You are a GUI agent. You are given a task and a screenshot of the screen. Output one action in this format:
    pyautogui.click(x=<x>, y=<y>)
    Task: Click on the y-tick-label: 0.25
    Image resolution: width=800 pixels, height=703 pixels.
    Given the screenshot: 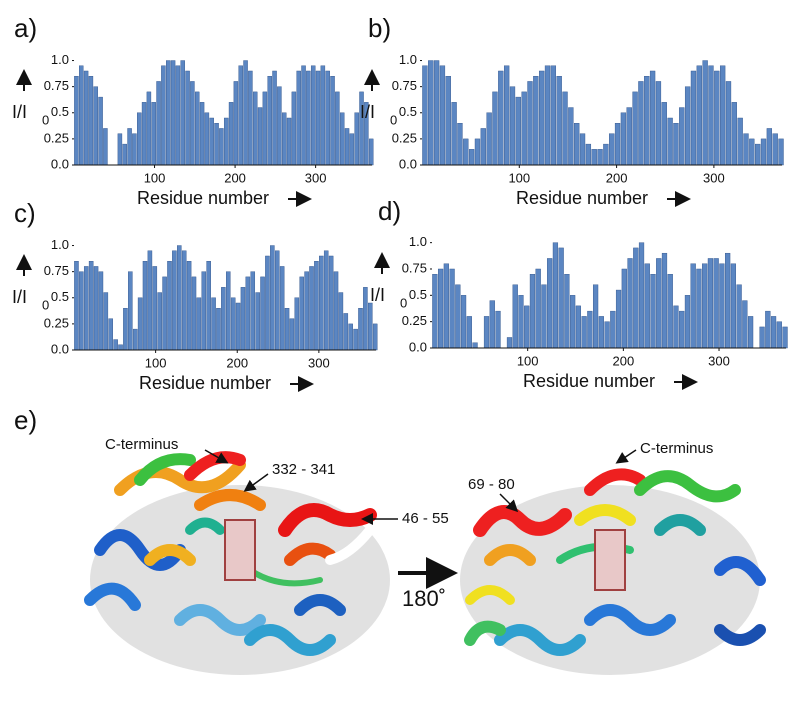 What is the action you would take?
    pyautogui.click(x=414, y=320)
    